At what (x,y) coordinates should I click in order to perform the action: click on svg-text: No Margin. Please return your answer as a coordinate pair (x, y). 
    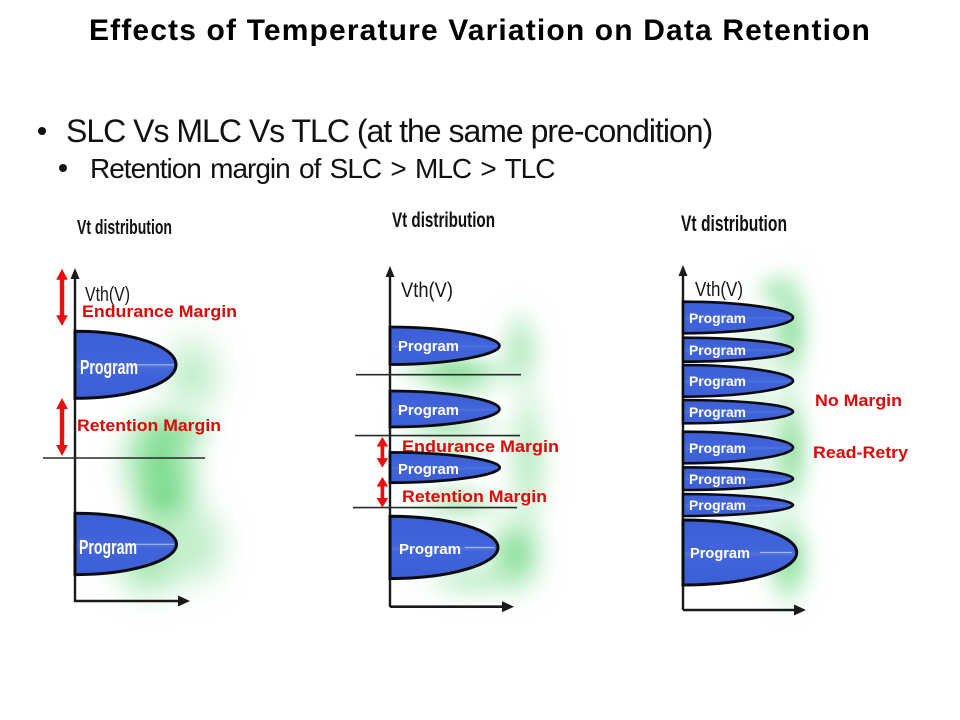
    Looking at the image, I should click on (858, 400).